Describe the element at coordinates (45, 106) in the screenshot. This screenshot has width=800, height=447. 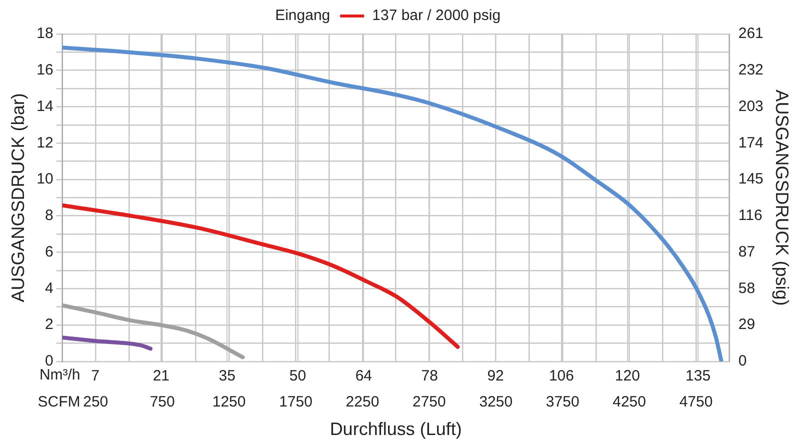
I see `y-tick-label: 14` at that location.